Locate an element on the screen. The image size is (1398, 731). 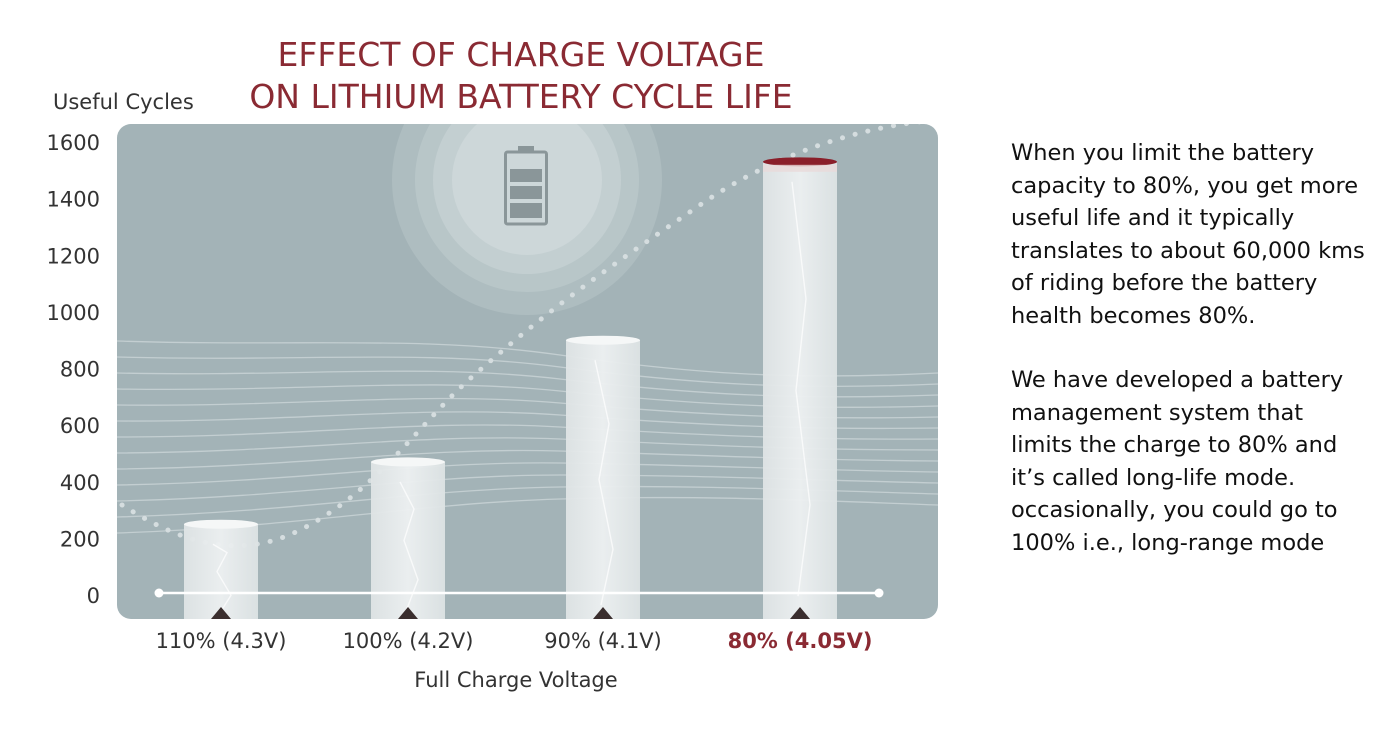
x-tick-label: 100% (4.2V) is located at coordinates (408, 641).